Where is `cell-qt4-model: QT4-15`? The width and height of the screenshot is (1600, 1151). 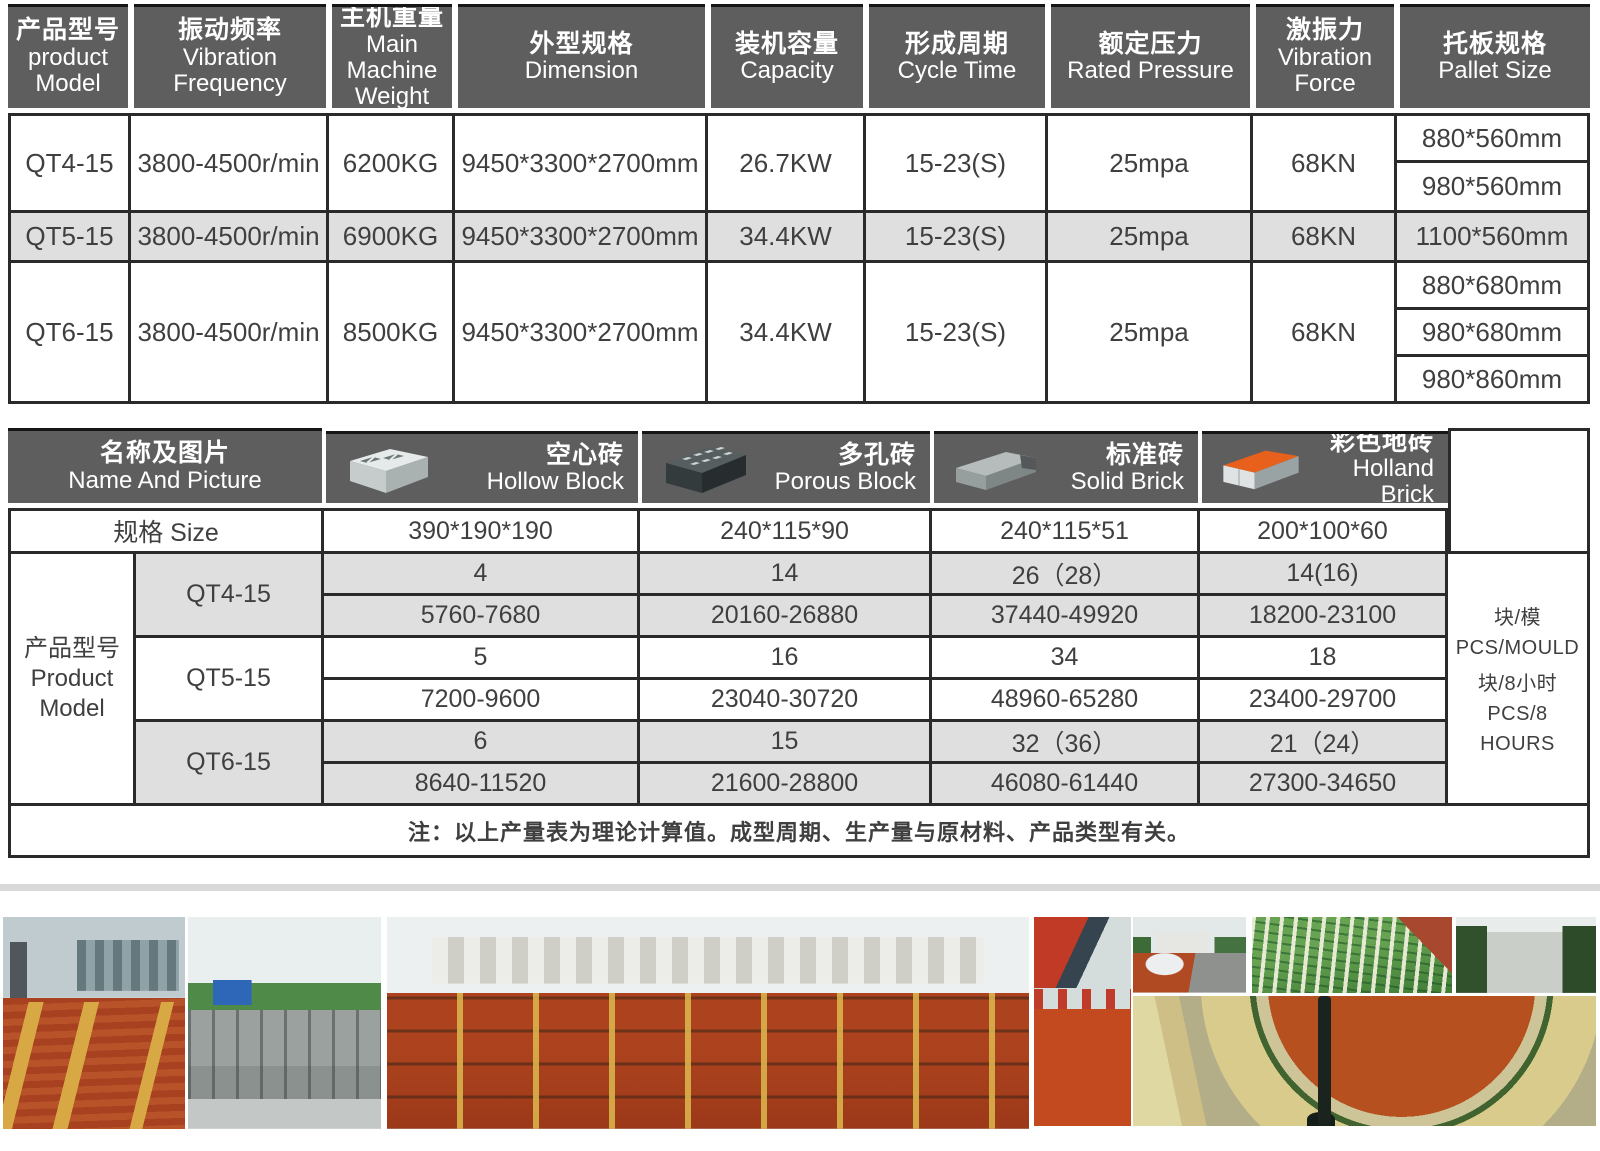 cell-qt4-model: QT4-15 is located at coordinates (69, 163).